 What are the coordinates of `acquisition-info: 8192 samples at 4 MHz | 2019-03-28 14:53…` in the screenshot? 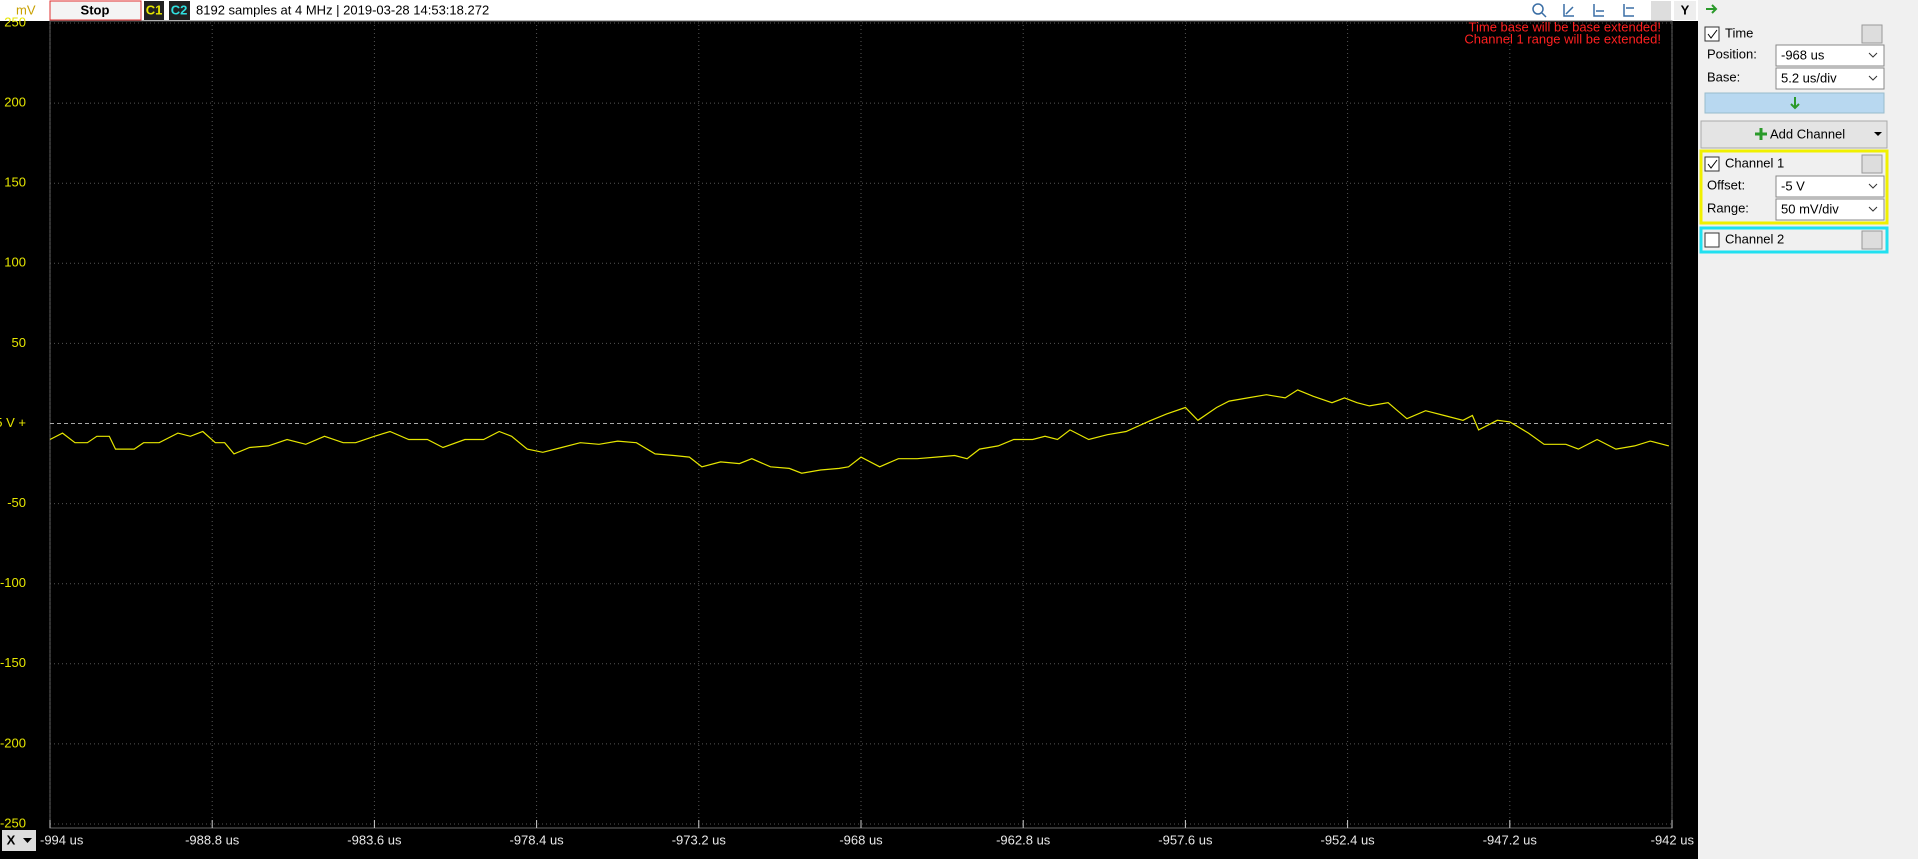 It's located at (342, 9).